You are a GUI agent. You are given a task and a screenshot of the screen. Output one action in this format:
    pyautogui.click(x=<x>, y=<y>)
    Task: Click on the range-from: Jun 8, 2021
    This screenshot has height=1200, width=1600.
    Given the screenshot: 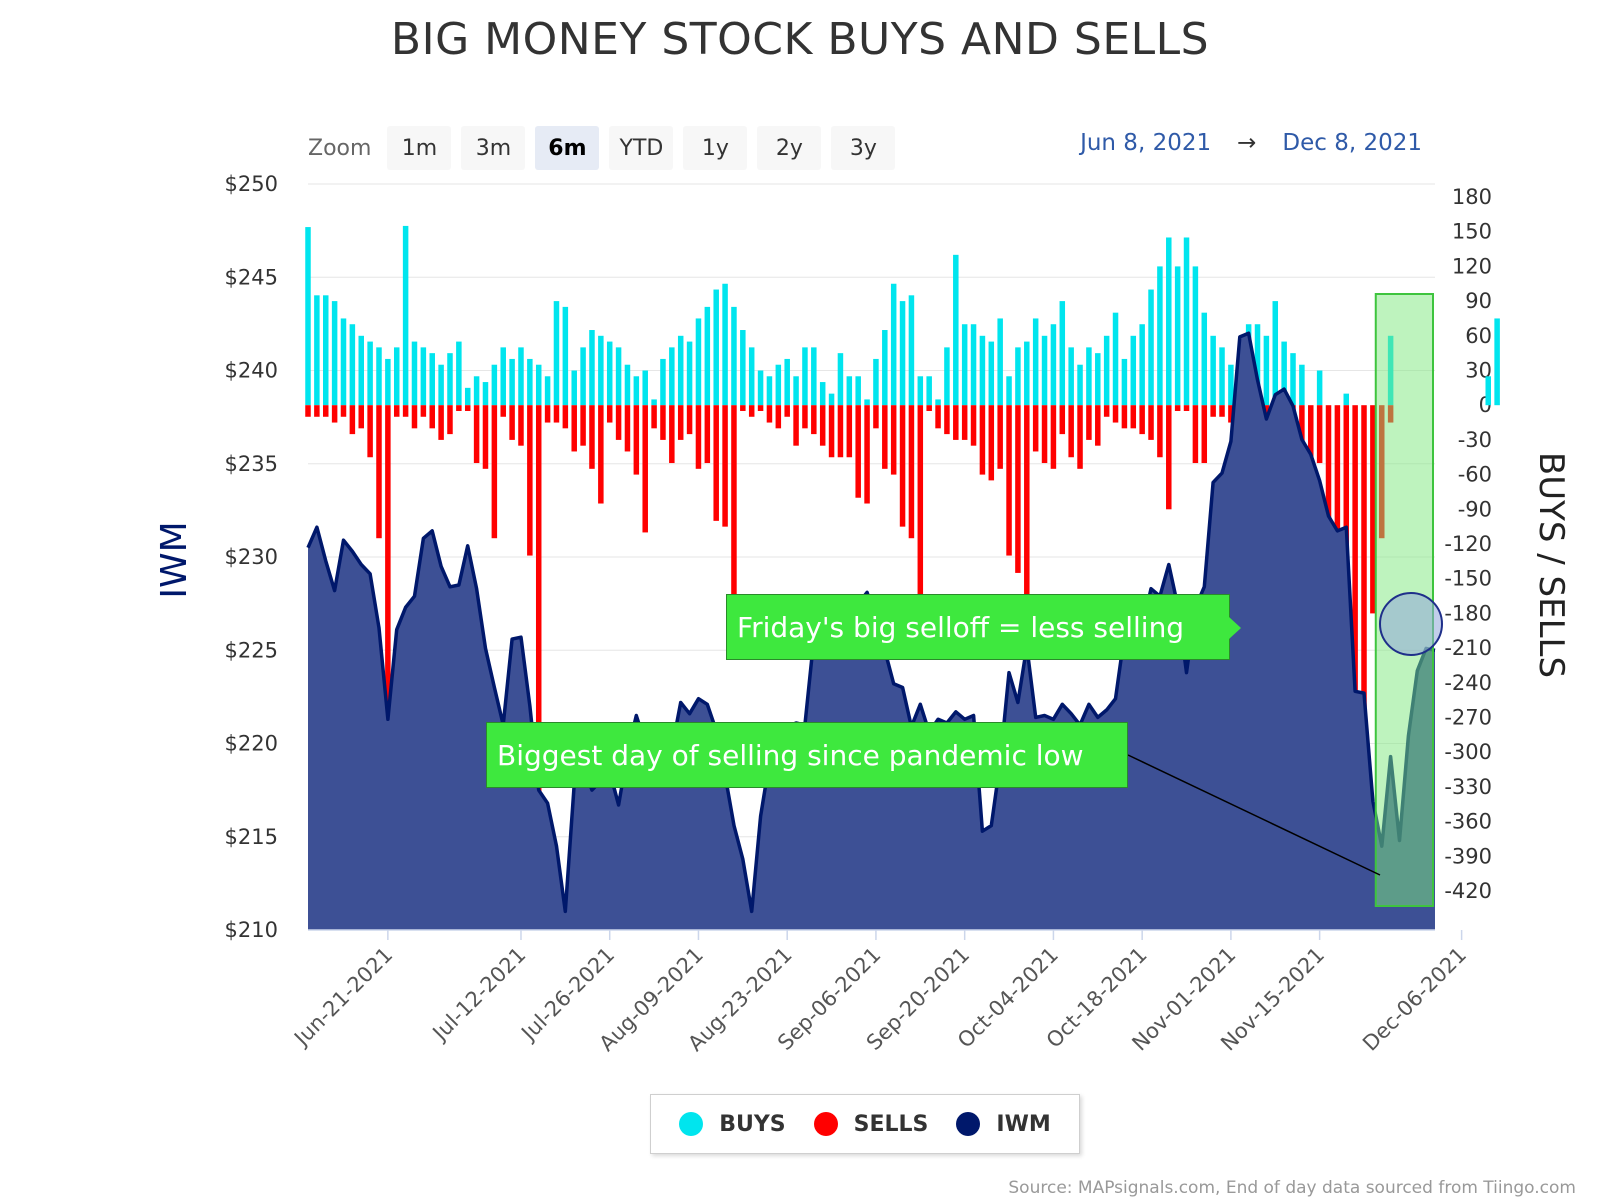 What is the action you would take?
    pyautogui.click(x=1146, y=143)
    